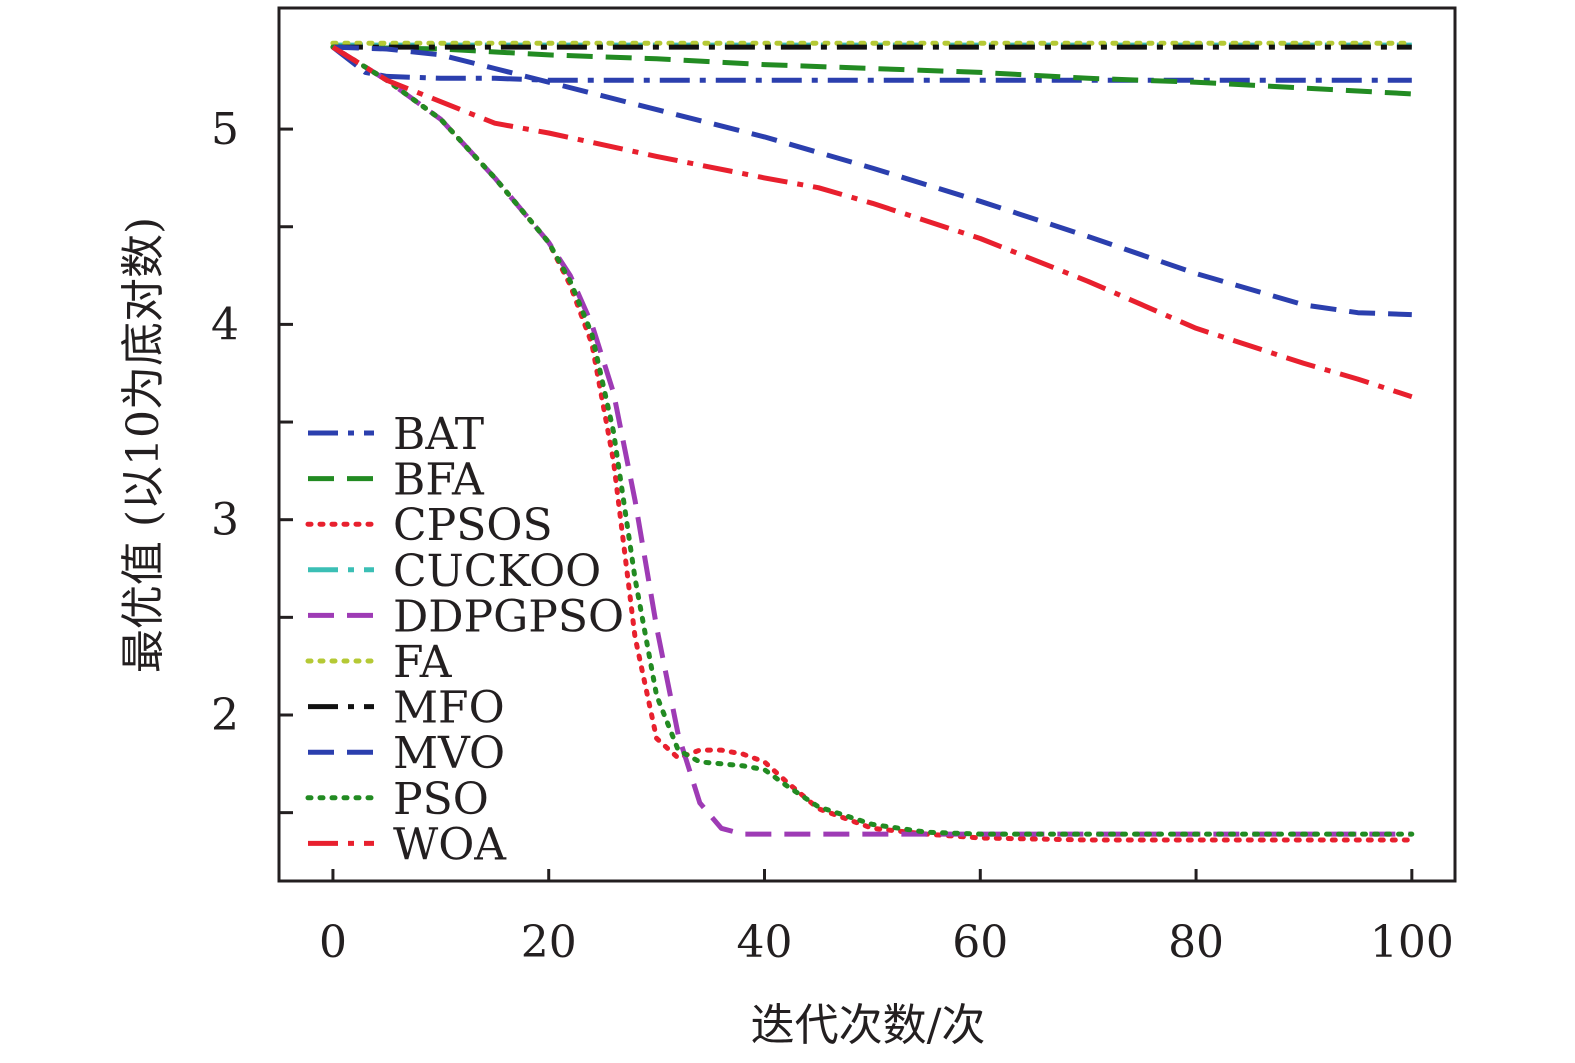 Image resolution: width=1575 pixels, height=1063 pixels. I want to click on x-axis-label: 迭代次数/次, so click(868, 1025).